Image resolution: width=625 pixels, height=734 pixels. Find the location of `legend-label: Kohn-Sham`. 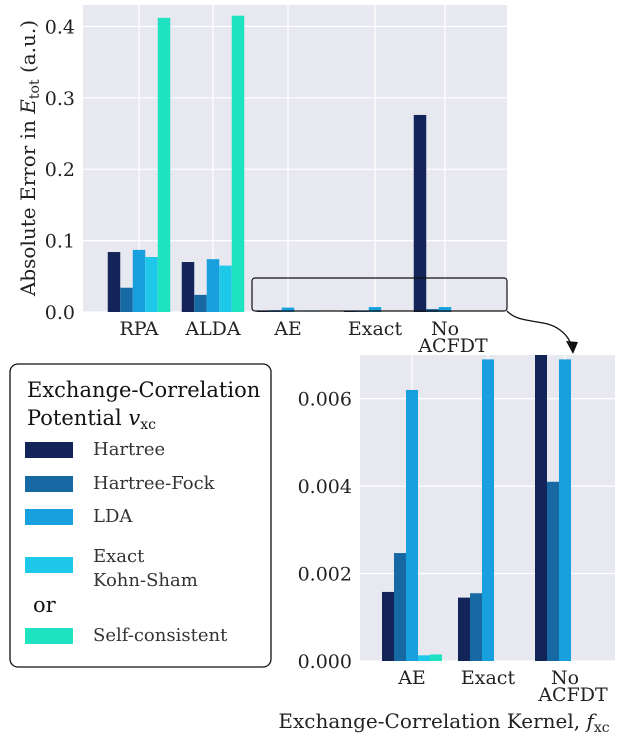

legend-label: Kohn-Sham is located at coordinates (145, 580).